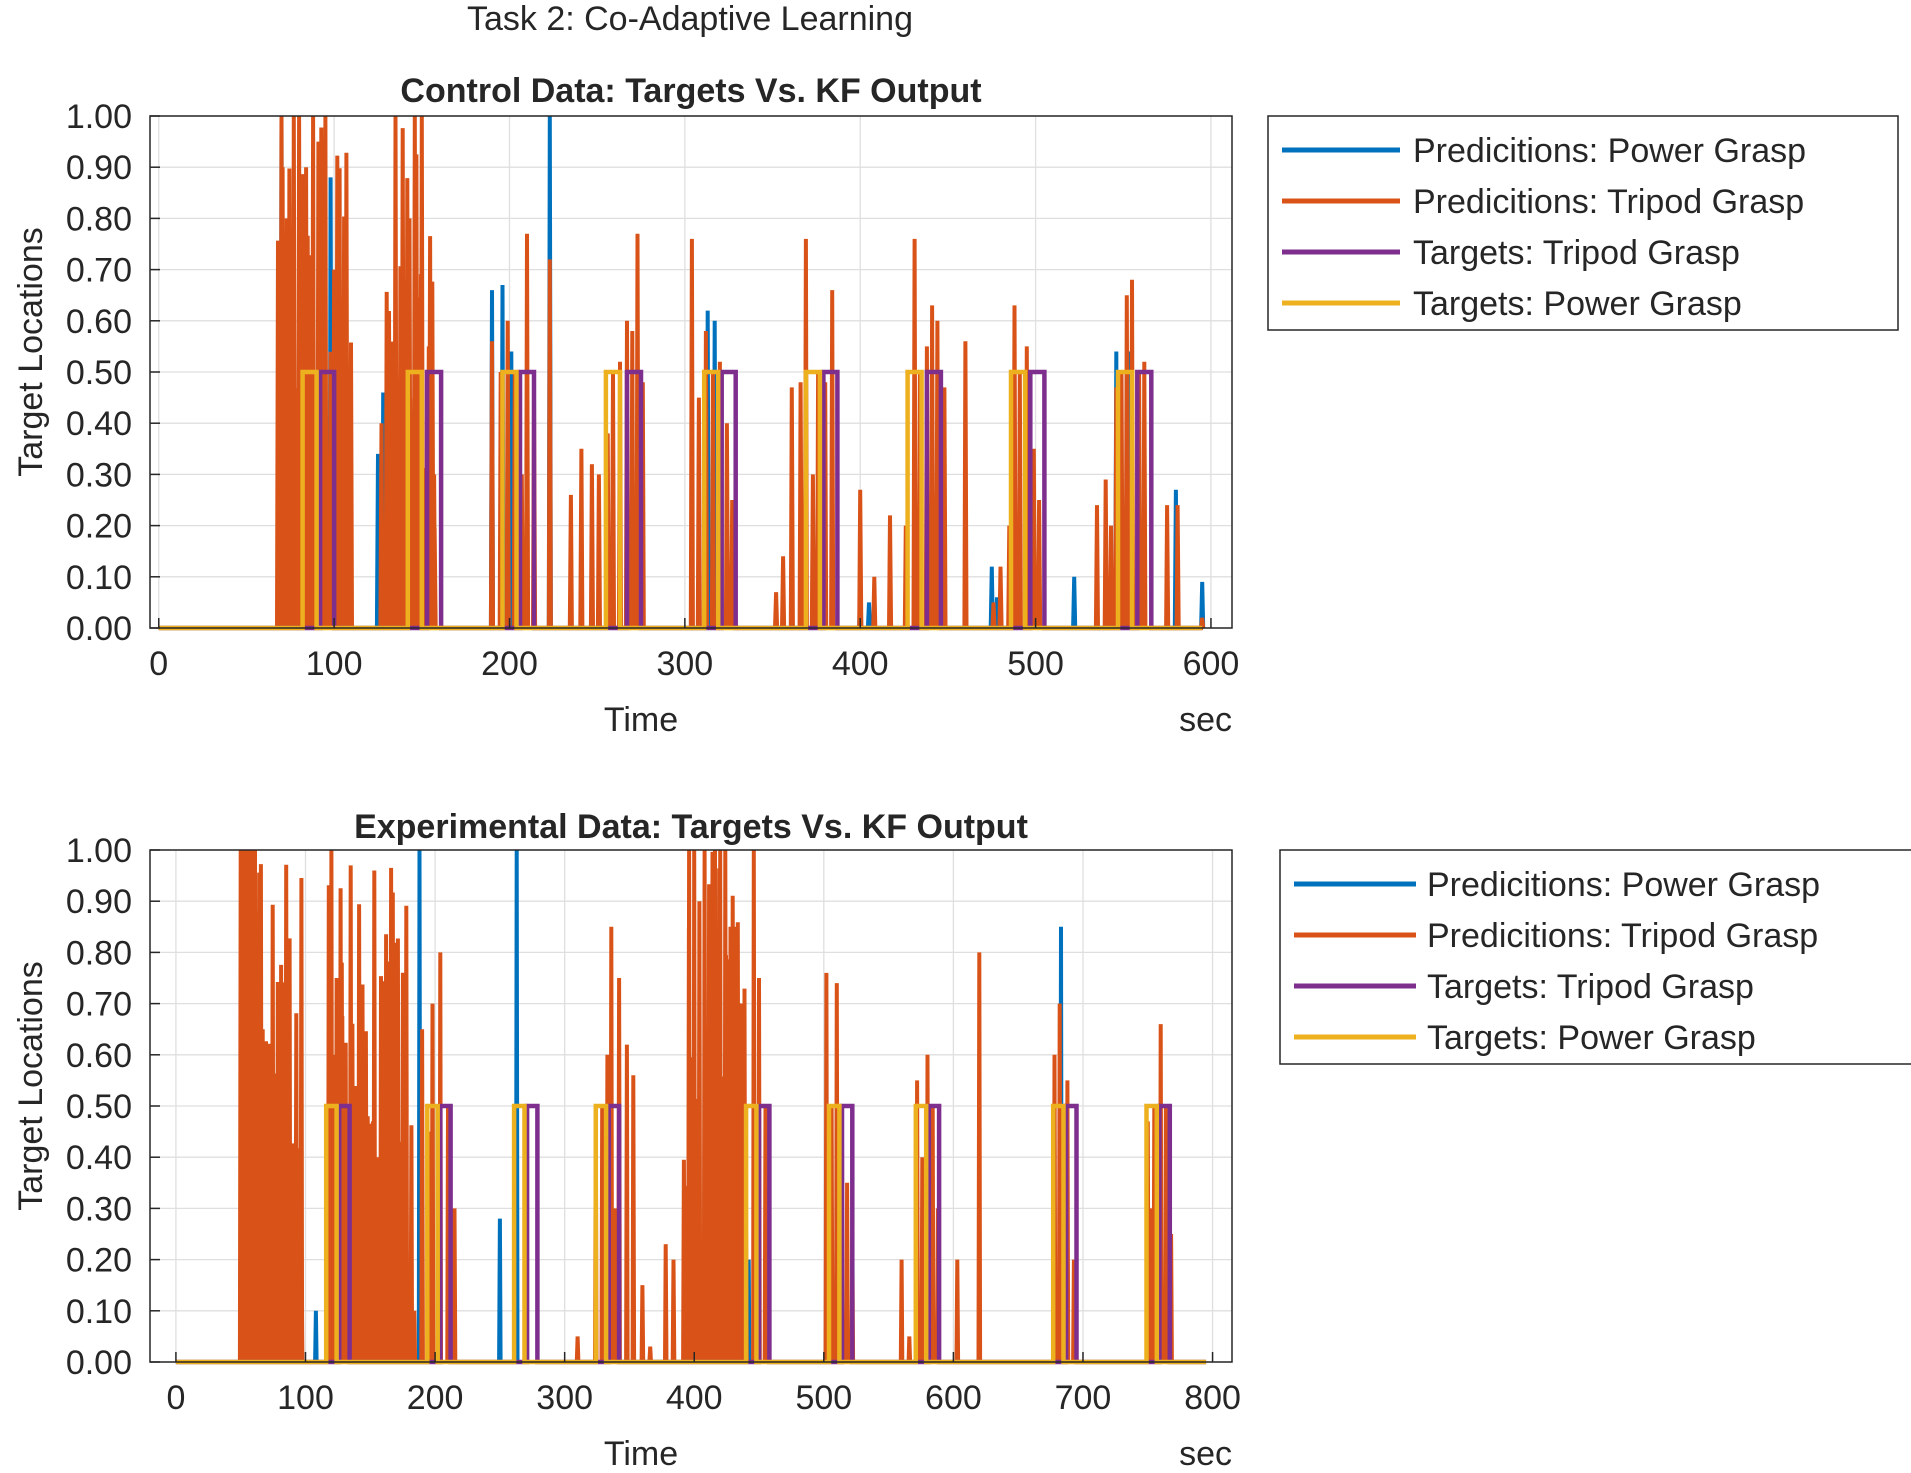  What do you see at coordinates (1083, 1398) in the screenshot?
I see `x-tick-label: 700` at bounding box center [1083, 1398].